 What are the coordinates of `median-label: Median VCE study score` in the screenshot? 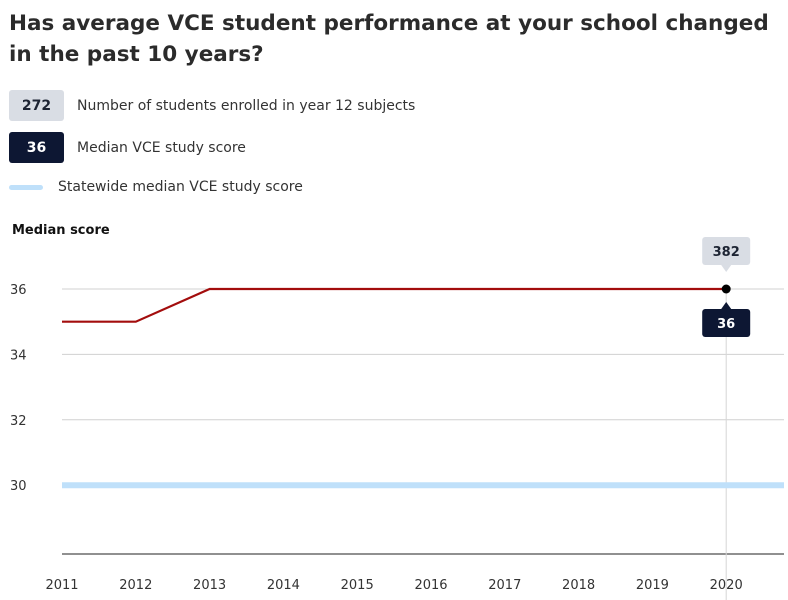 It's located at (161, 147).